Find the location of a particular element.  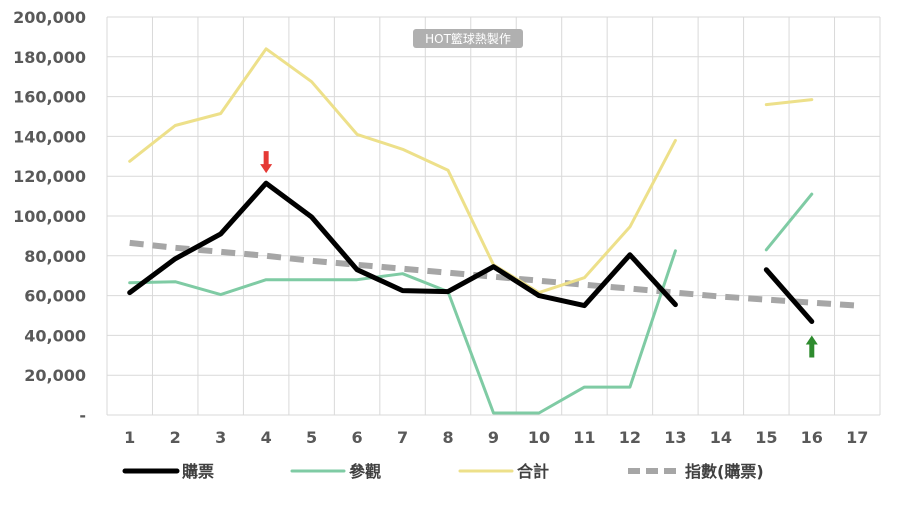

y-tick-label: 180,000 is located at coordinates (49, 57).